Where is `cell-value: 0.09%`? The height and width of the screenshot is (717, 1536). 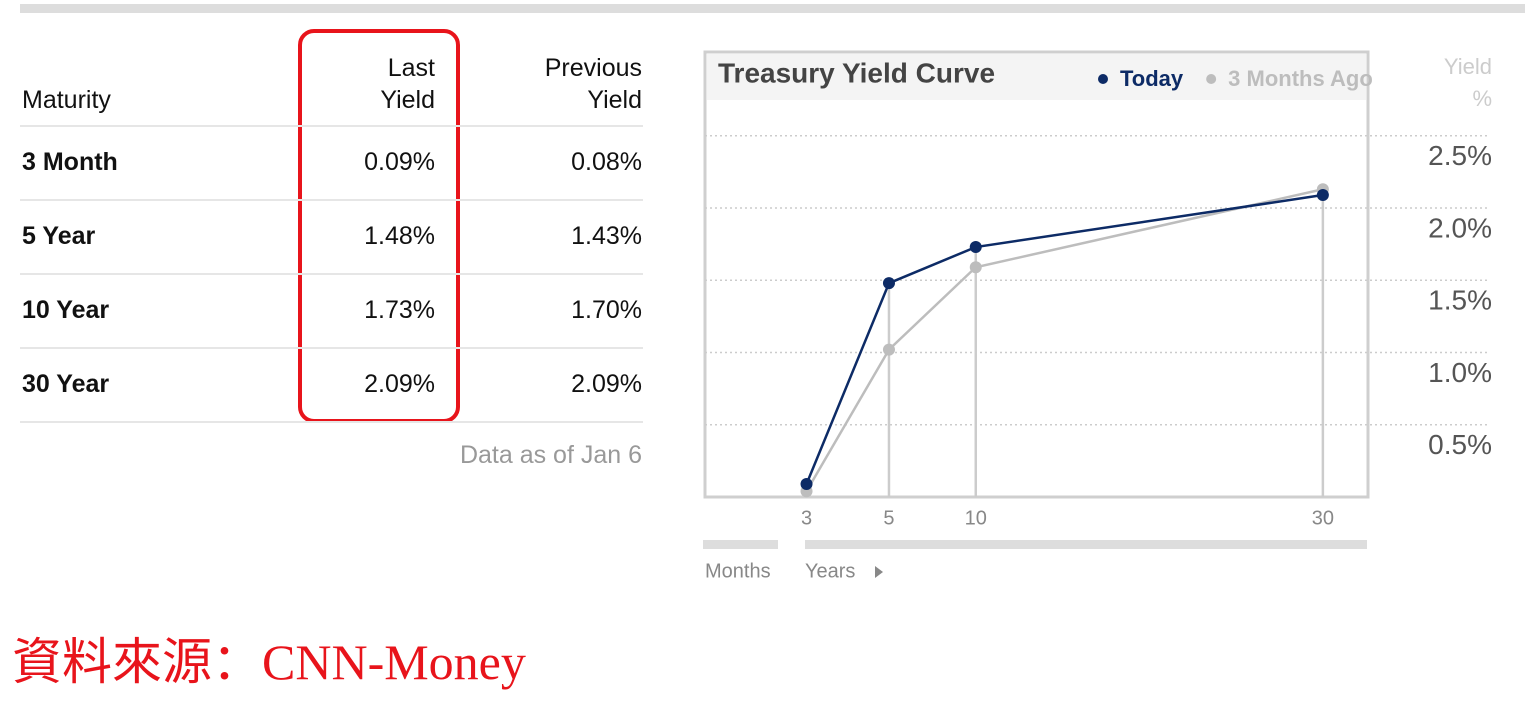 cell-value: 0.09% is located at coordinates (399, 162).